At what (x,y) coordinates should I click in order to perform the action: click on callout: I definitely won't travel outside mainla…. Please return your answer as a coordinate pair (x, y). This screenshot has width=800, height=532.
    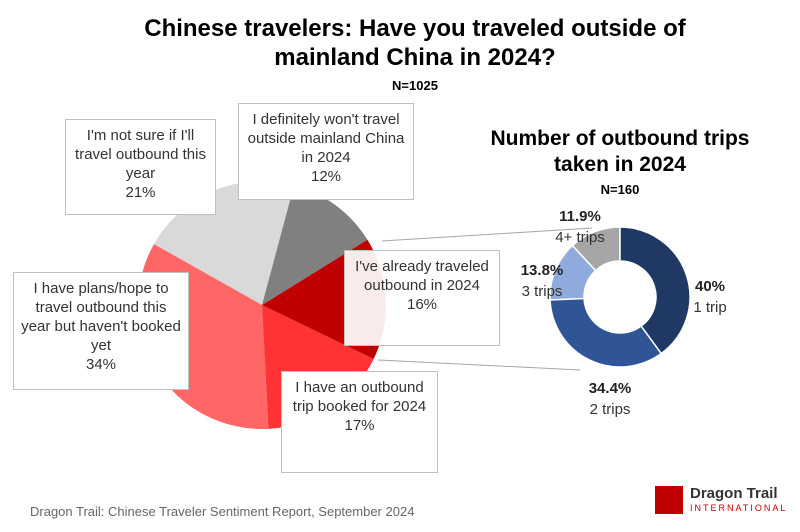
    Looking at the image, I should click on (326, 151).